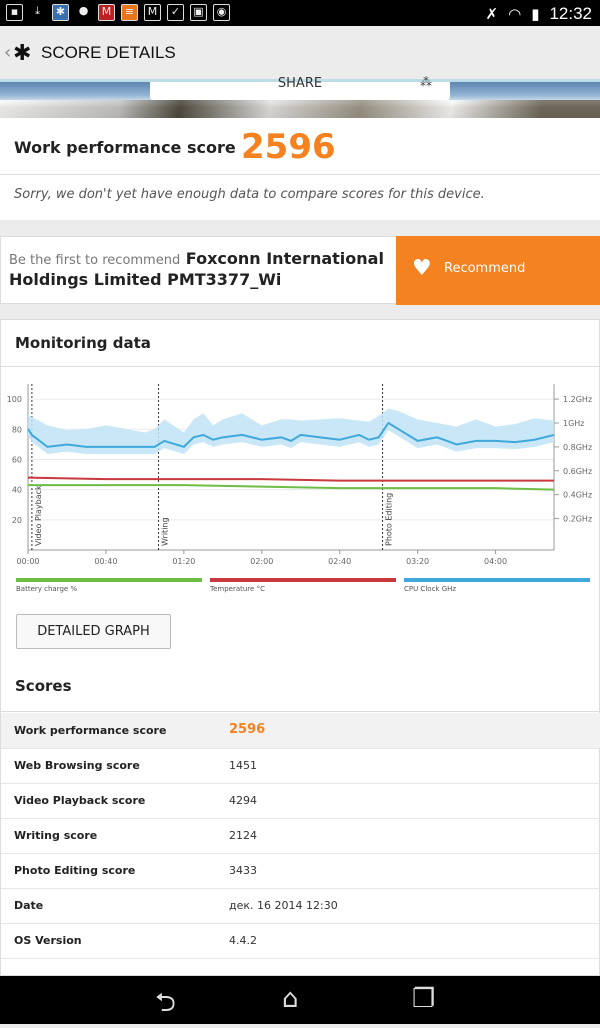 The width and height of the screenshot is (600, 1028). Describe the element at coordinates (300, 13) in the screenshot. I see `status-bar: ▪ ⤓ ✱ ● M ≡ M ✓ ▣ ◉ ✗ ◠ ▮ 12:32` at that location.